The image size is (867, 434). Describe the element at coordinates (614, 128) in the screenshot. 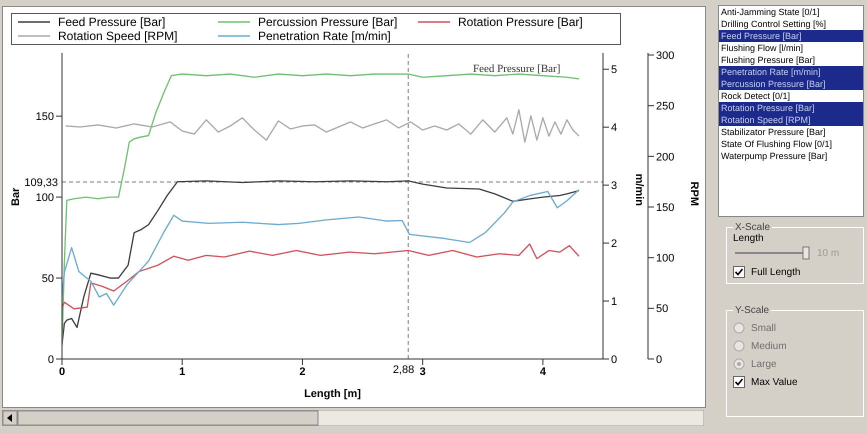

I see `y2-tick-label: 4` at that location.